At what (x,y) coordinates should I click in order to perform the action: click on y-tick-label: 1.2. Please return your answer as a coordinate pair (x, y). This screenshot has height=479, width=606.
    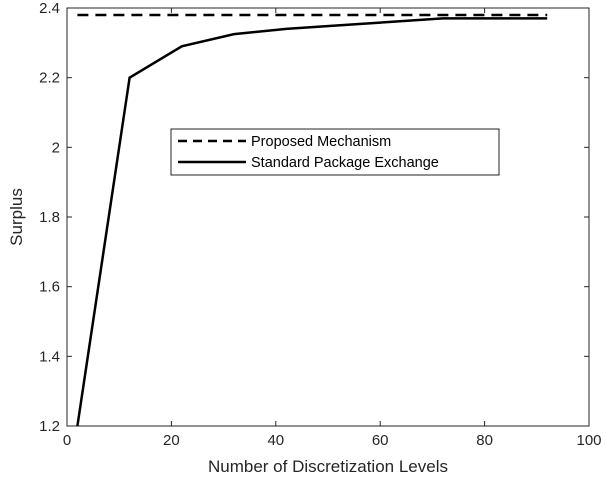
    Looking at the image, I should click on (49, 426).